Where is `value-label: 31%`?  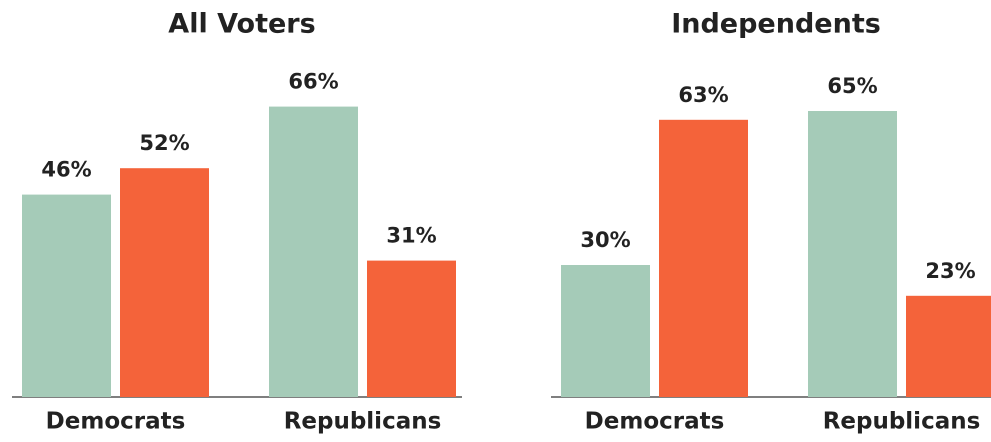 value-label: 31% is located at coordinates (411, 236).